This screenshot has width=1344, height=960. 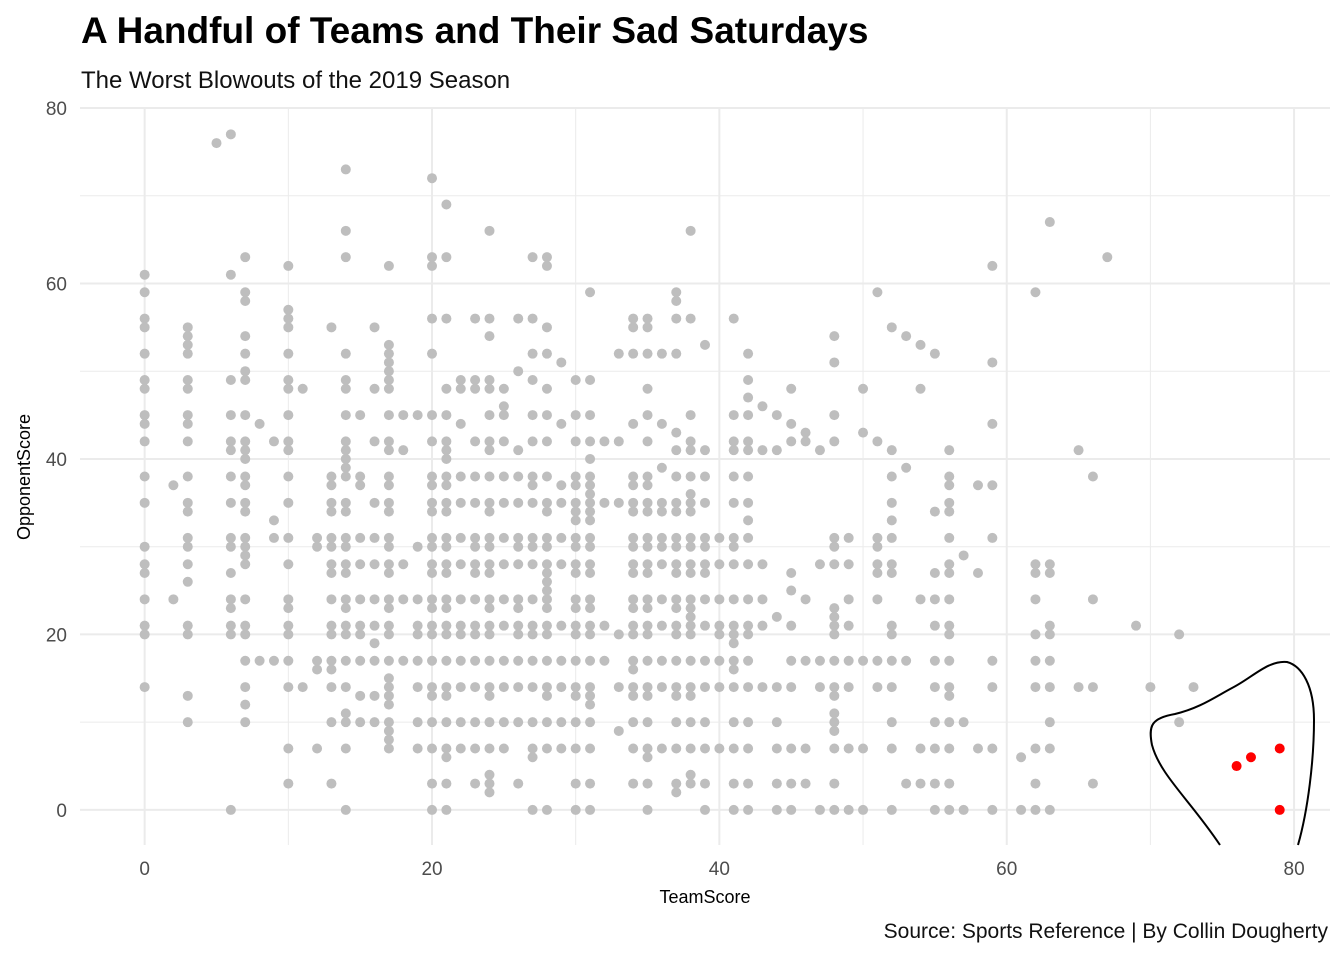 What do you see at coordinates (1279, 809) in the screenshot?
I see `blowout-data-point` at bounding box center [1279, 809].